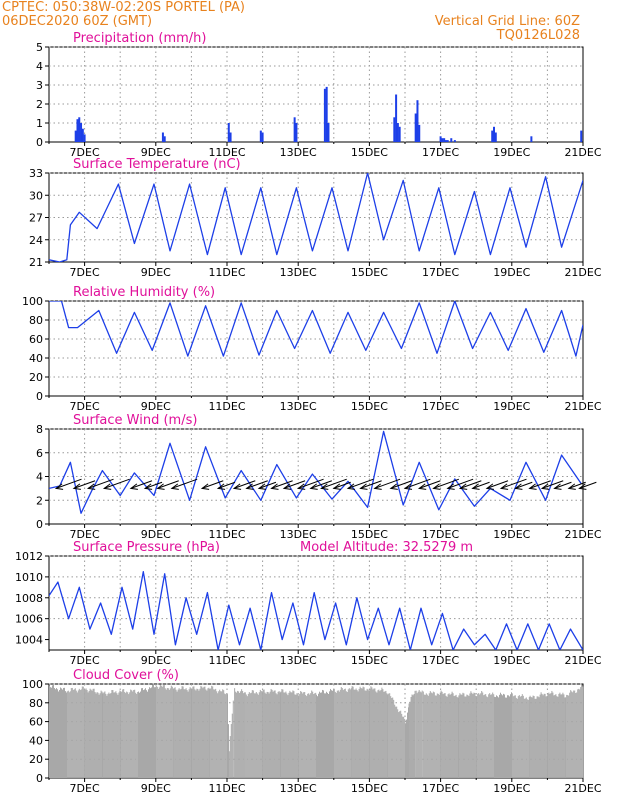  Describe the element at coordinates (36, 262) in the screenshot. I see `temp-ytick-label: 21` at that location.